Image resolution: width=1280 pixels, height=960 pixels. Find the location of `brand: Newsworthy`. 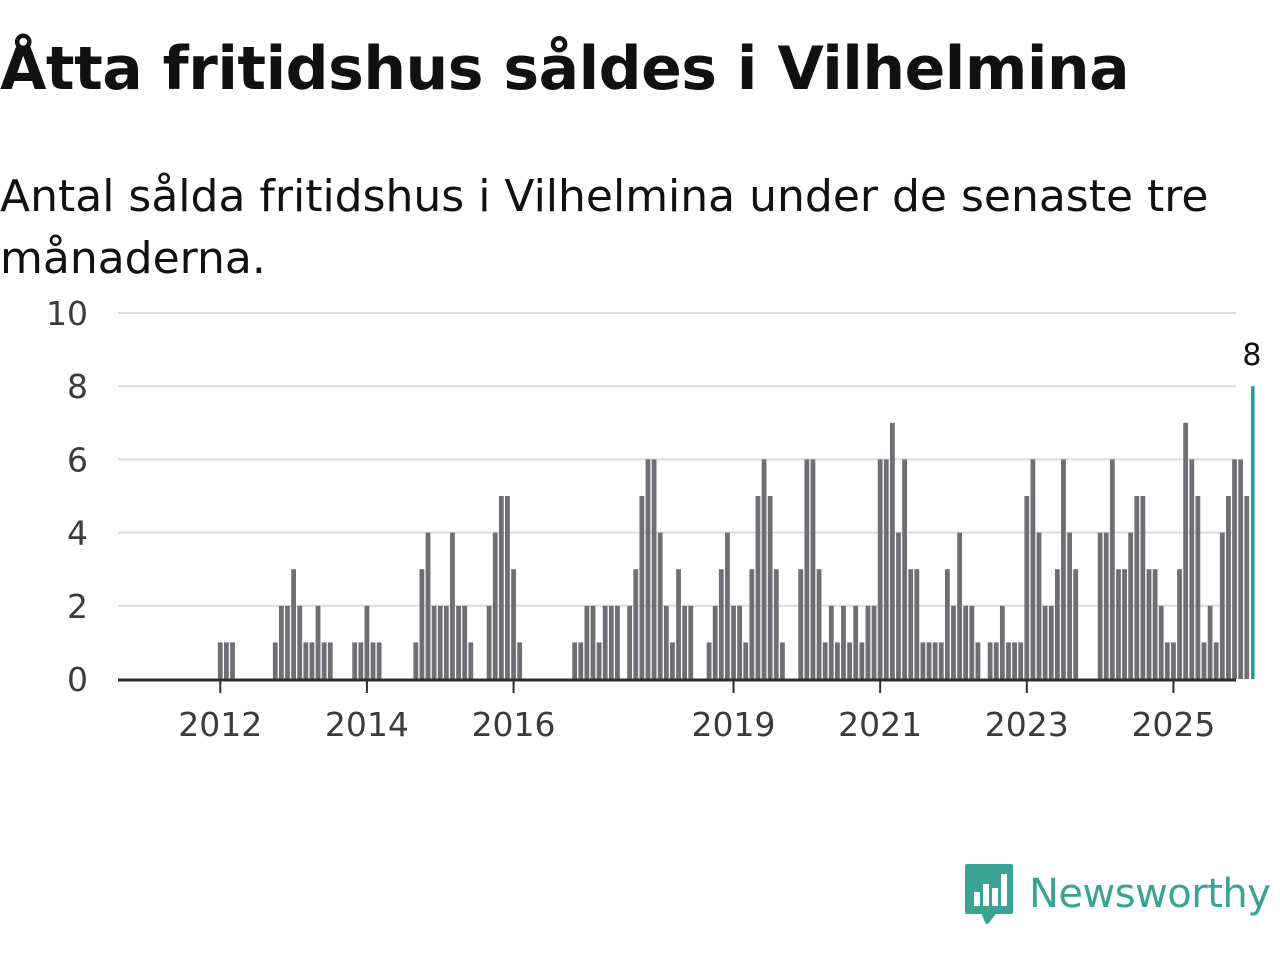

brand: Newsworthy is located at coordinates (1117, 894).